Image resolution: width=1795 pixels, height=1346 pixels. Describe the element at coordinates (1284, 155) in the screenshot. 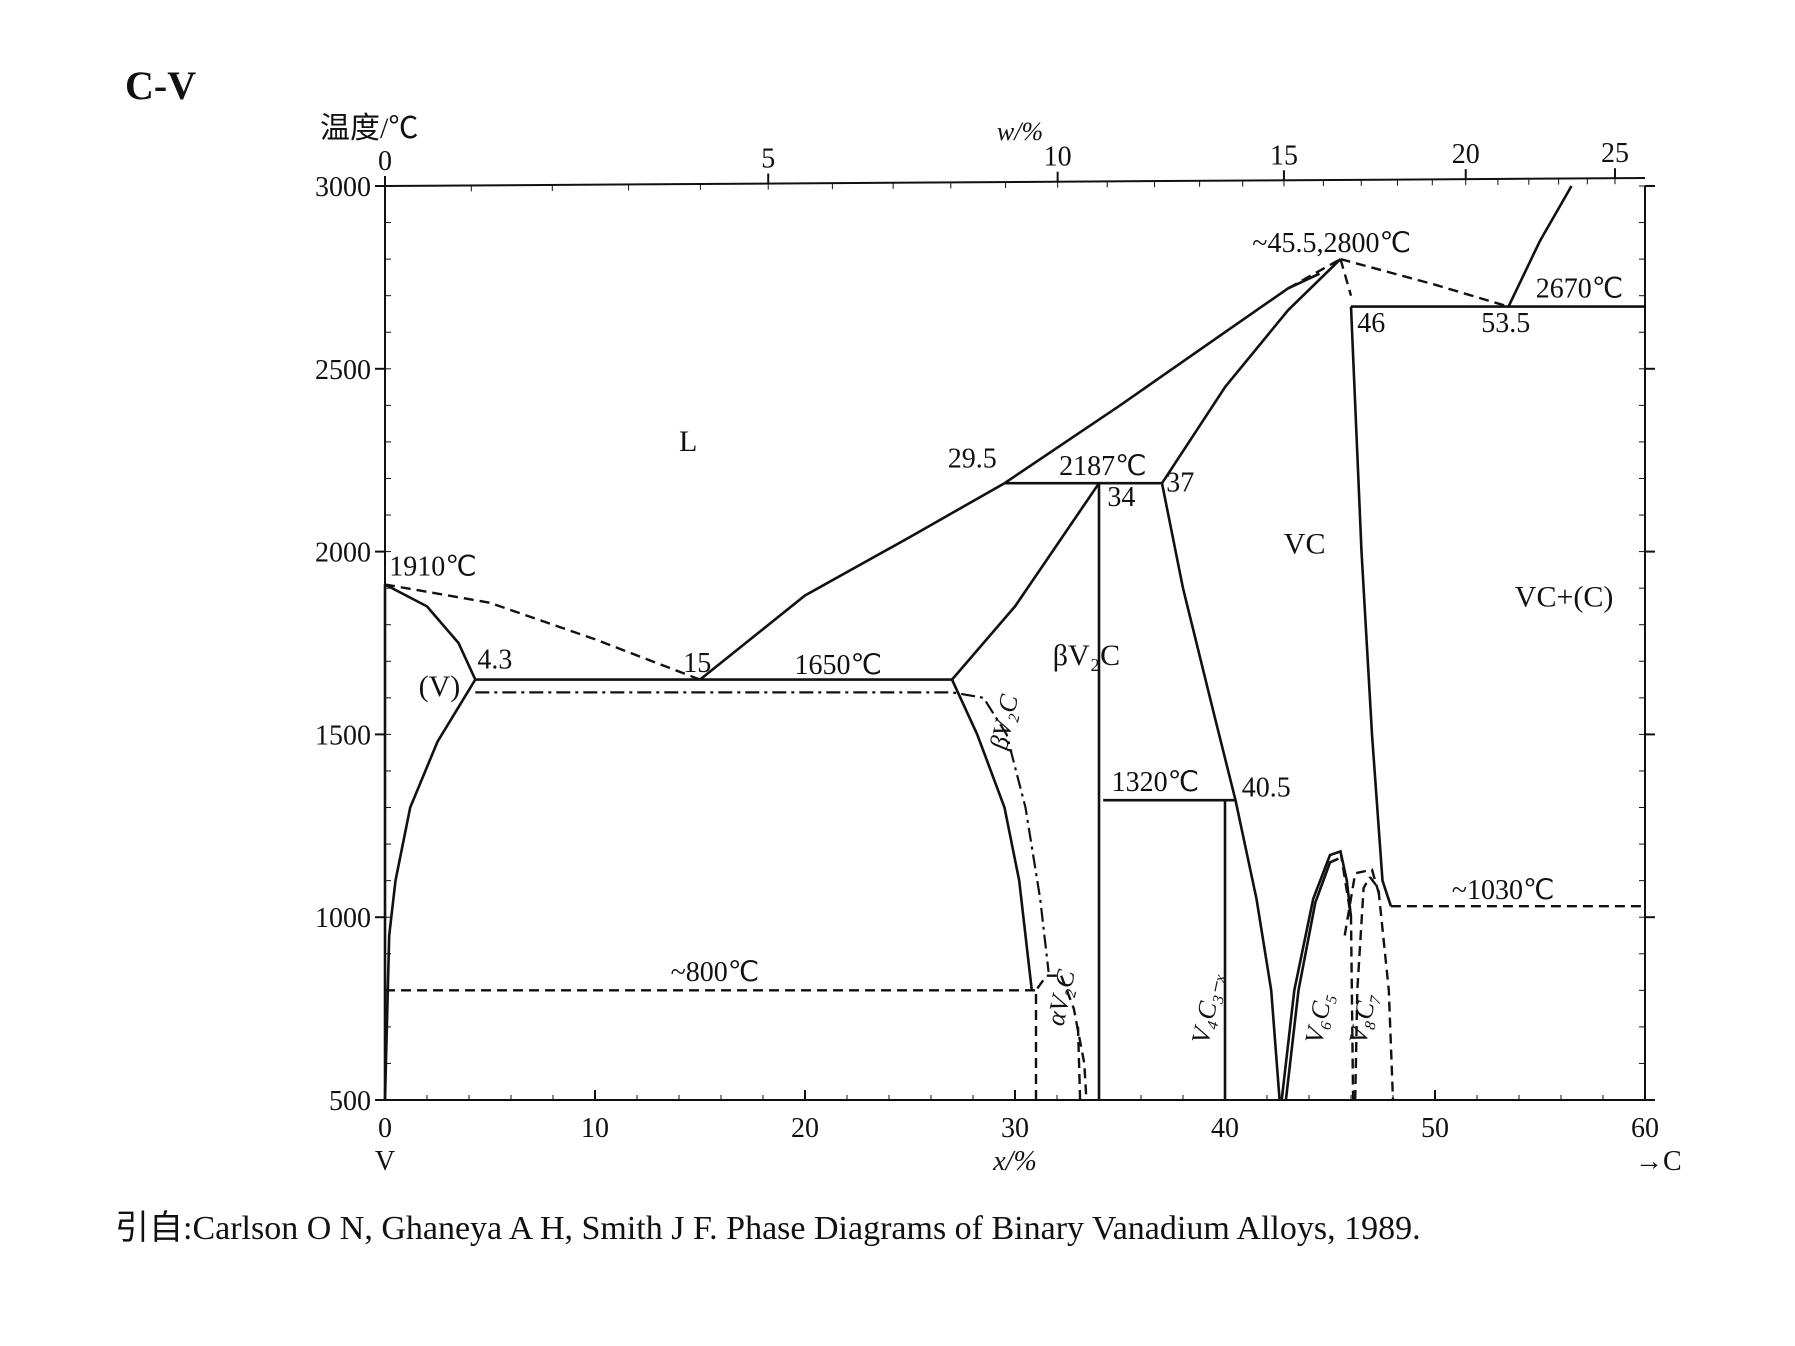

I see `top-tick-label: 15` at that location.